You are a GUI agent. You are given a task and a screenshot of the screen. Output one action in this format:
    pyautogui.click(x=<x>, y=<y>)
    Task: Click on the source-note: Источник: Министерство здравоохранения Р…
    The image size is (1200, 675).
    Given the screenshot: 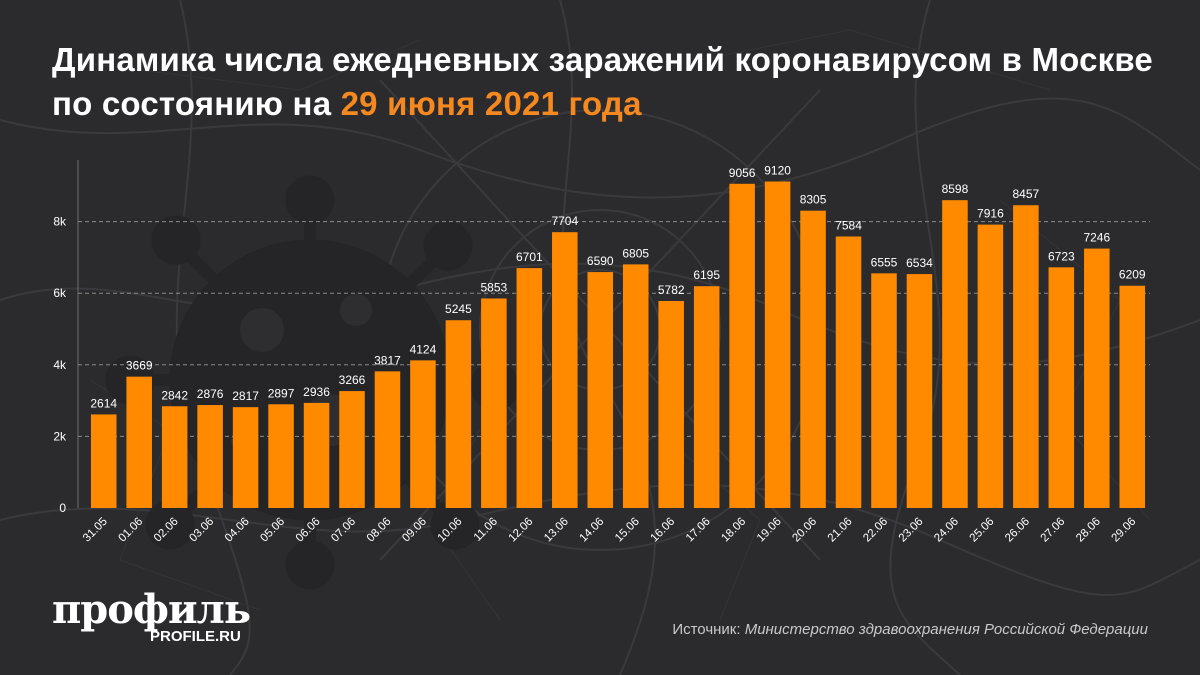 What is the action you would take?
    pyautogui.click(x=910, y=630)
    